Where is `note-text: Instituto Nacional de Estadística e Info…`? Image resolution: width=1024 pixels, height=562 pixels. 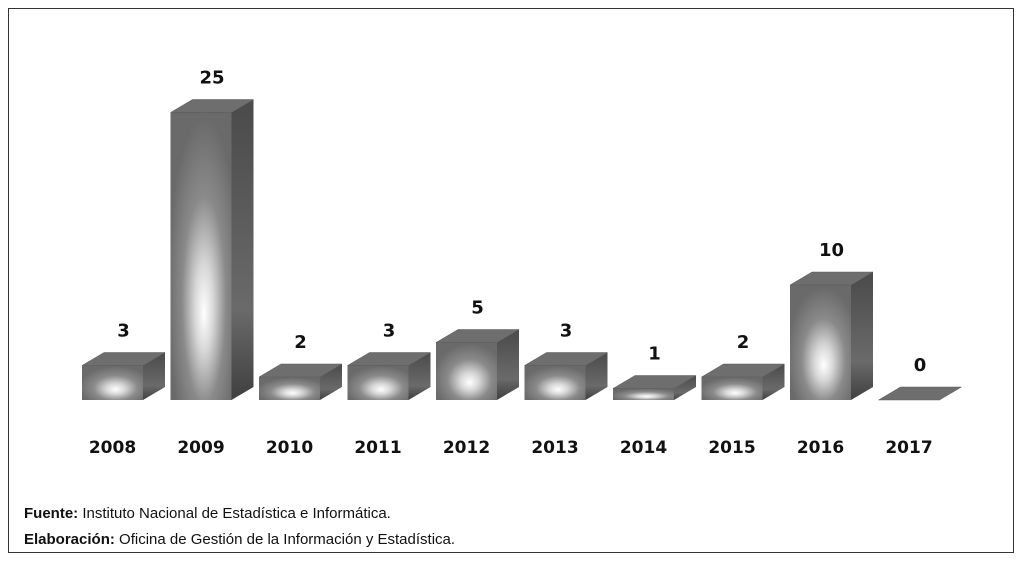
note-text: Instituto Nacional de Estadística e Info… is located at coordinates (236, 513).